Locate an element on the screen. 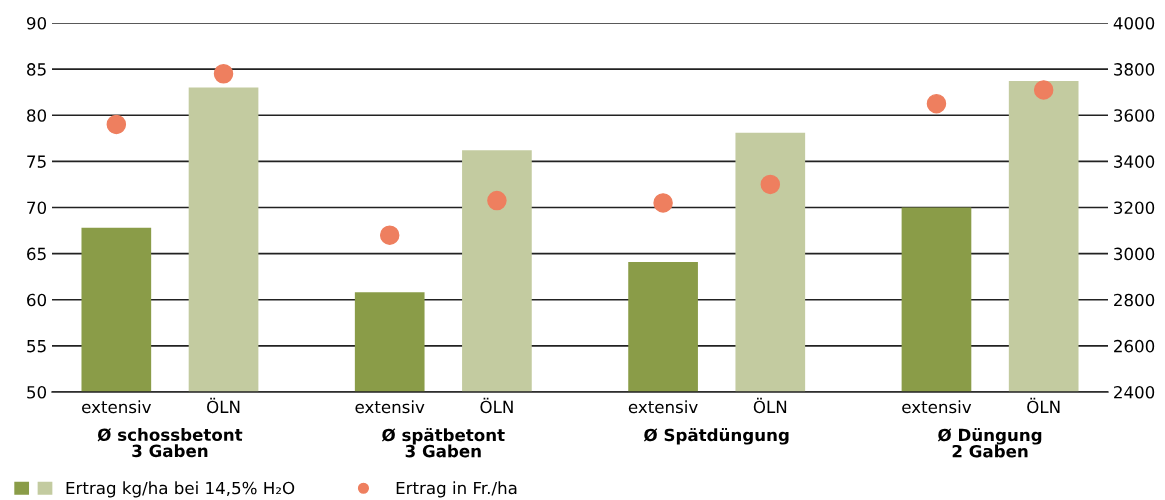 The image size is (1165, 500). y-tick-label: 60 is located at coordinates (37, 300).